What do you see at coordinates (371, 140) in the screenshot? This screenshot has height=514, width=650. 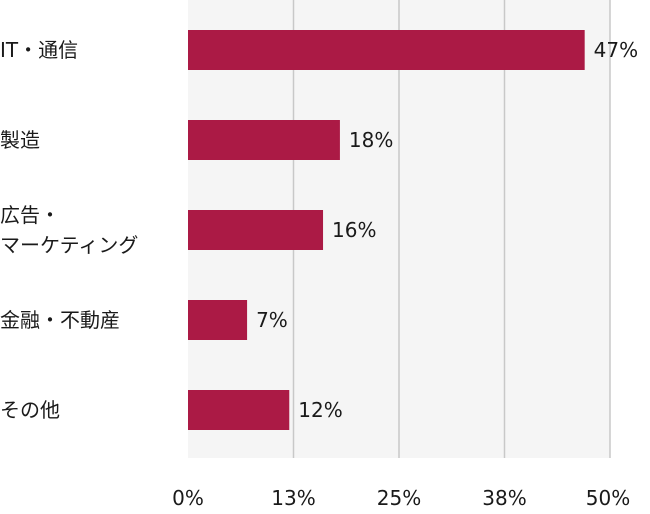 I see `value-label-1: 18%` at bounding box center [371, 140].